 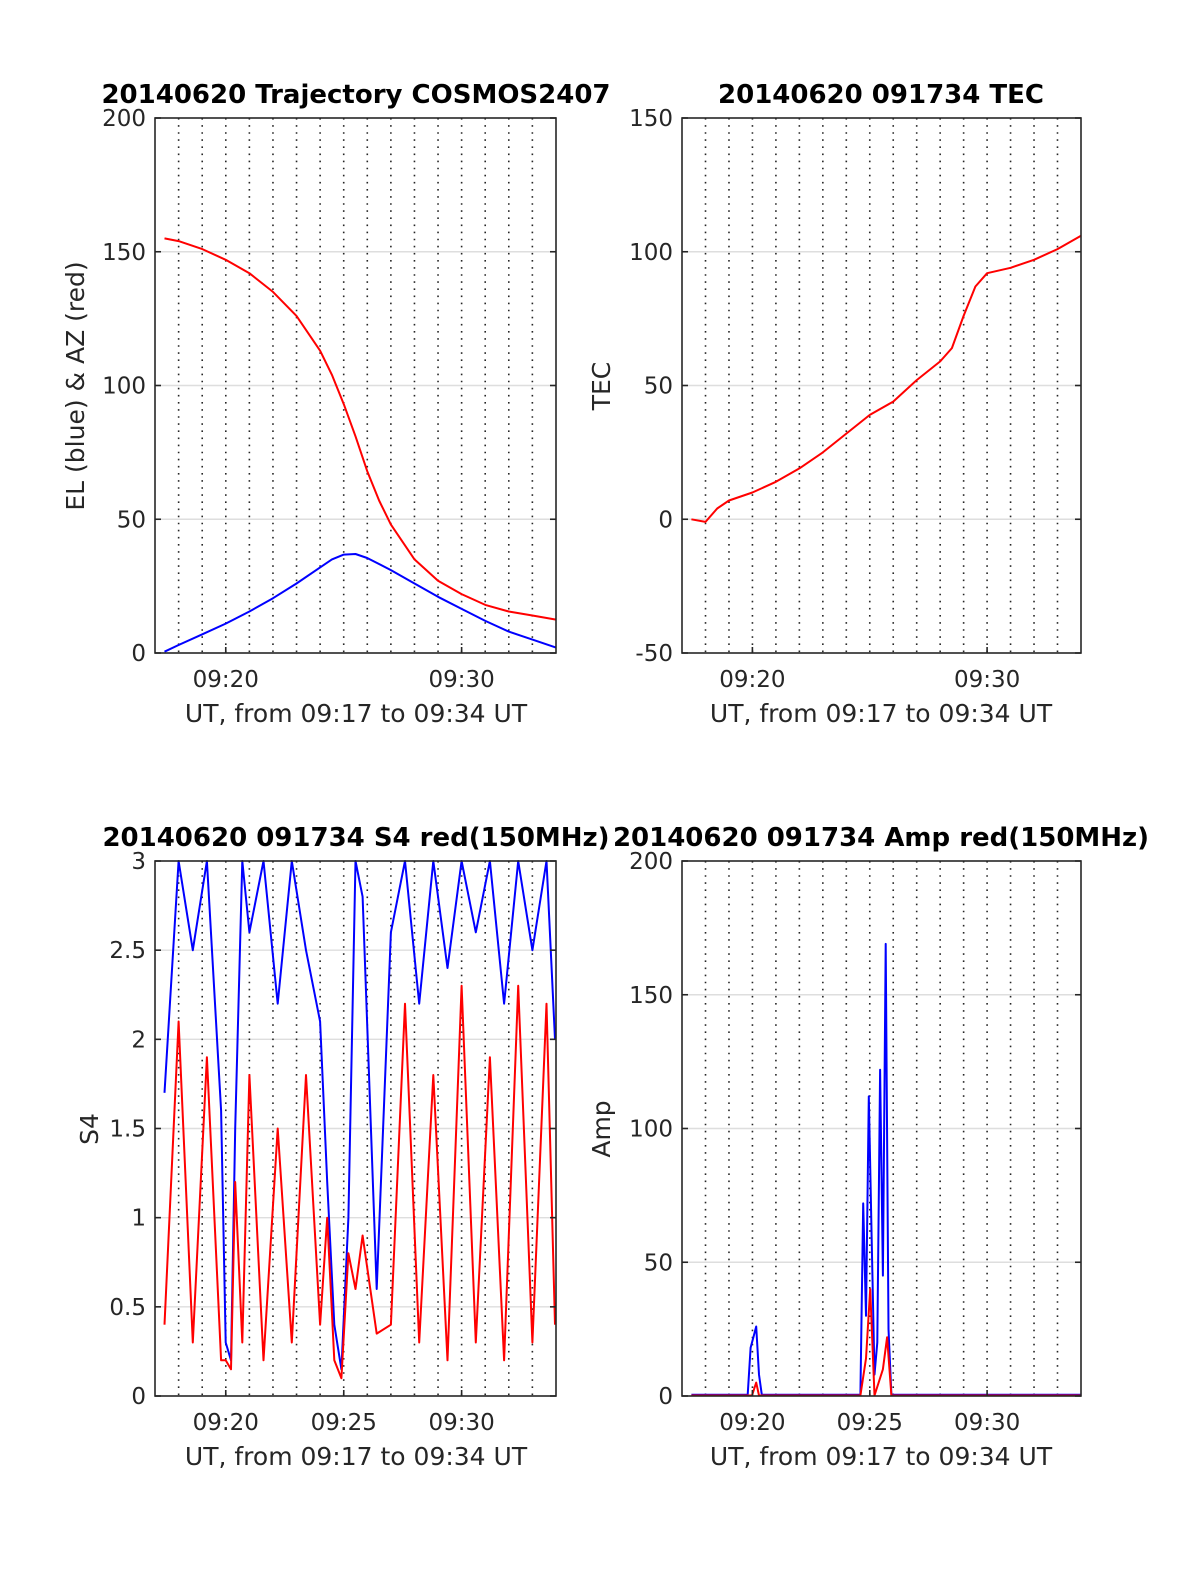 I want to click on axes-s4: 0 0.5 1 1.5 2 2.5 3 09:20 09:25 09:30, so click(x=333, y=1142).